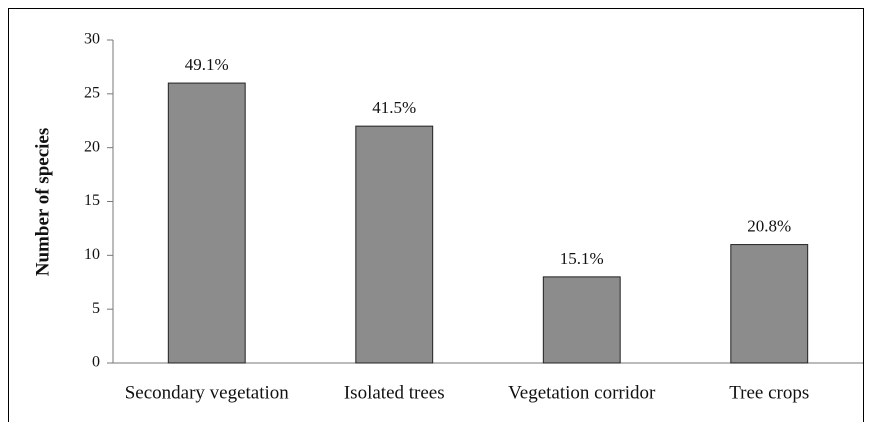  I want to click on x-tick-label: Secondary vegetation, so click(207, 392).